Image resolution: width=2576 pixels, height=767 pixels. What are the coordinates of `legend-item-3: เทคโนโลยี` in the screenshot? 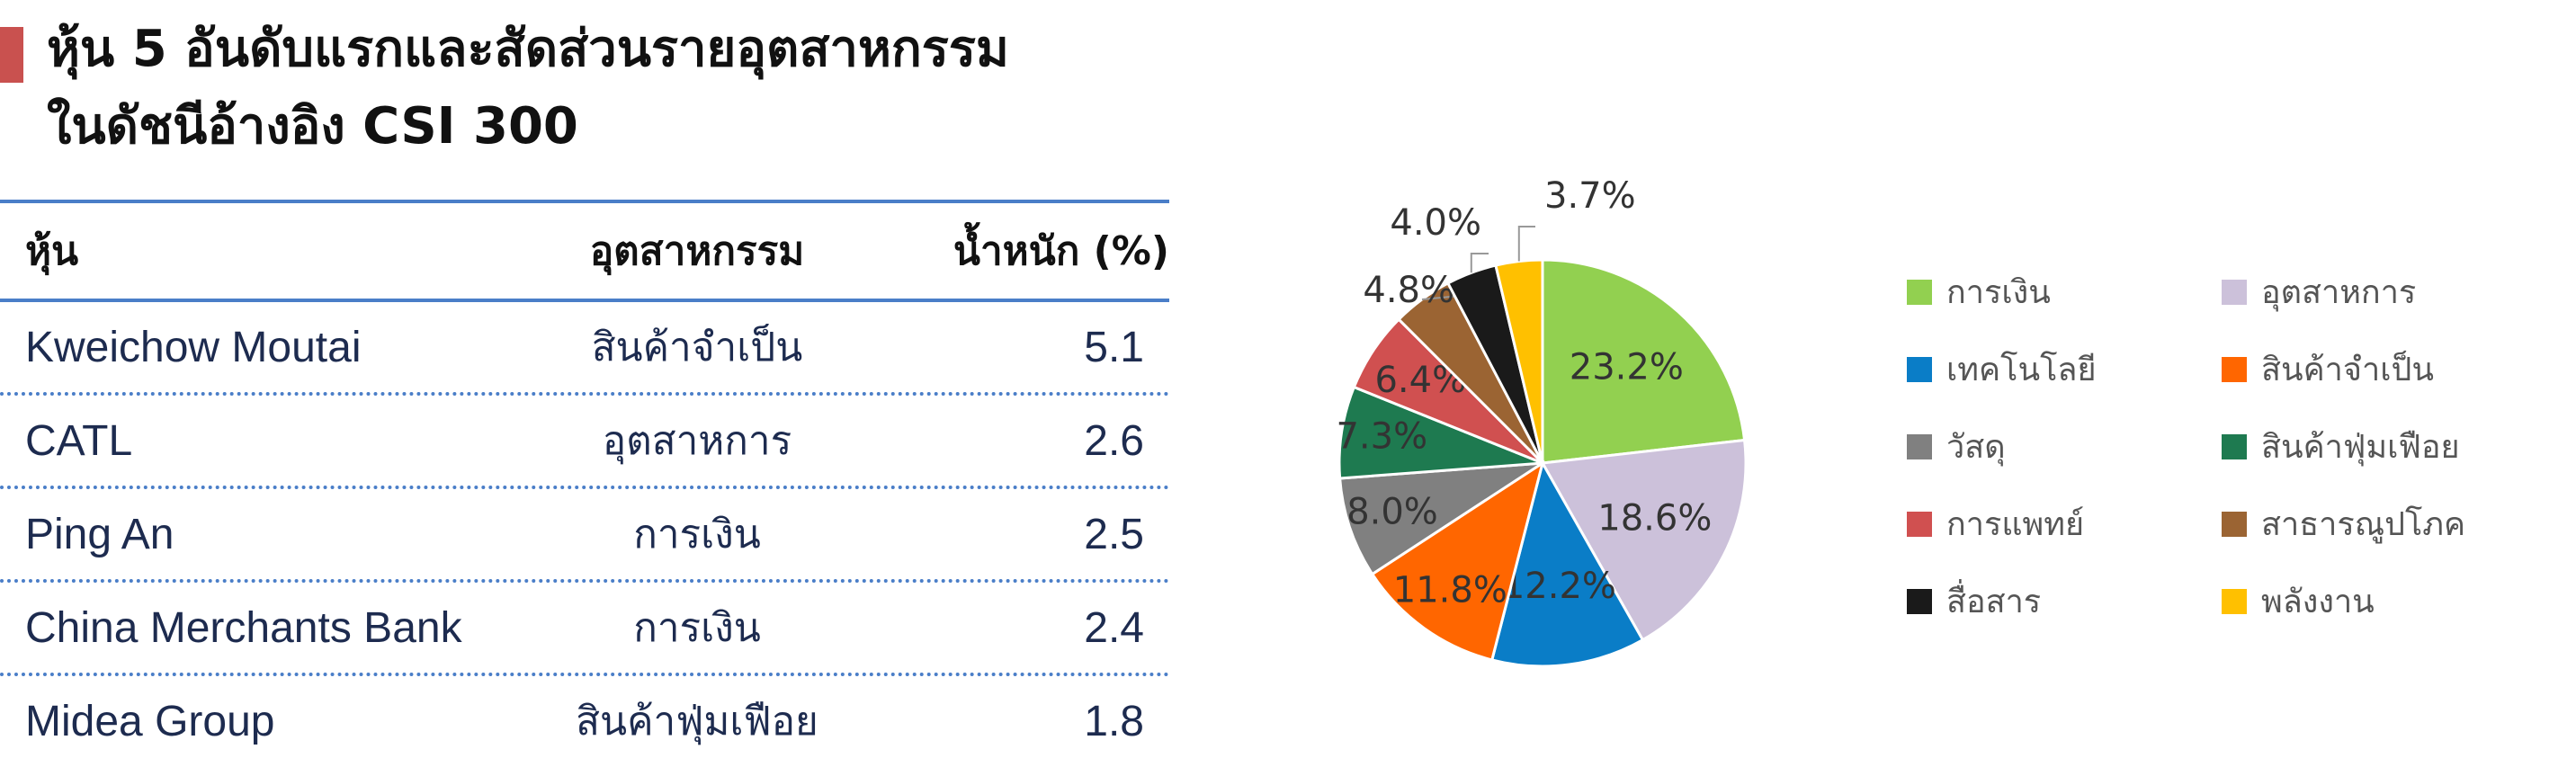 It's located at (2002, 369).